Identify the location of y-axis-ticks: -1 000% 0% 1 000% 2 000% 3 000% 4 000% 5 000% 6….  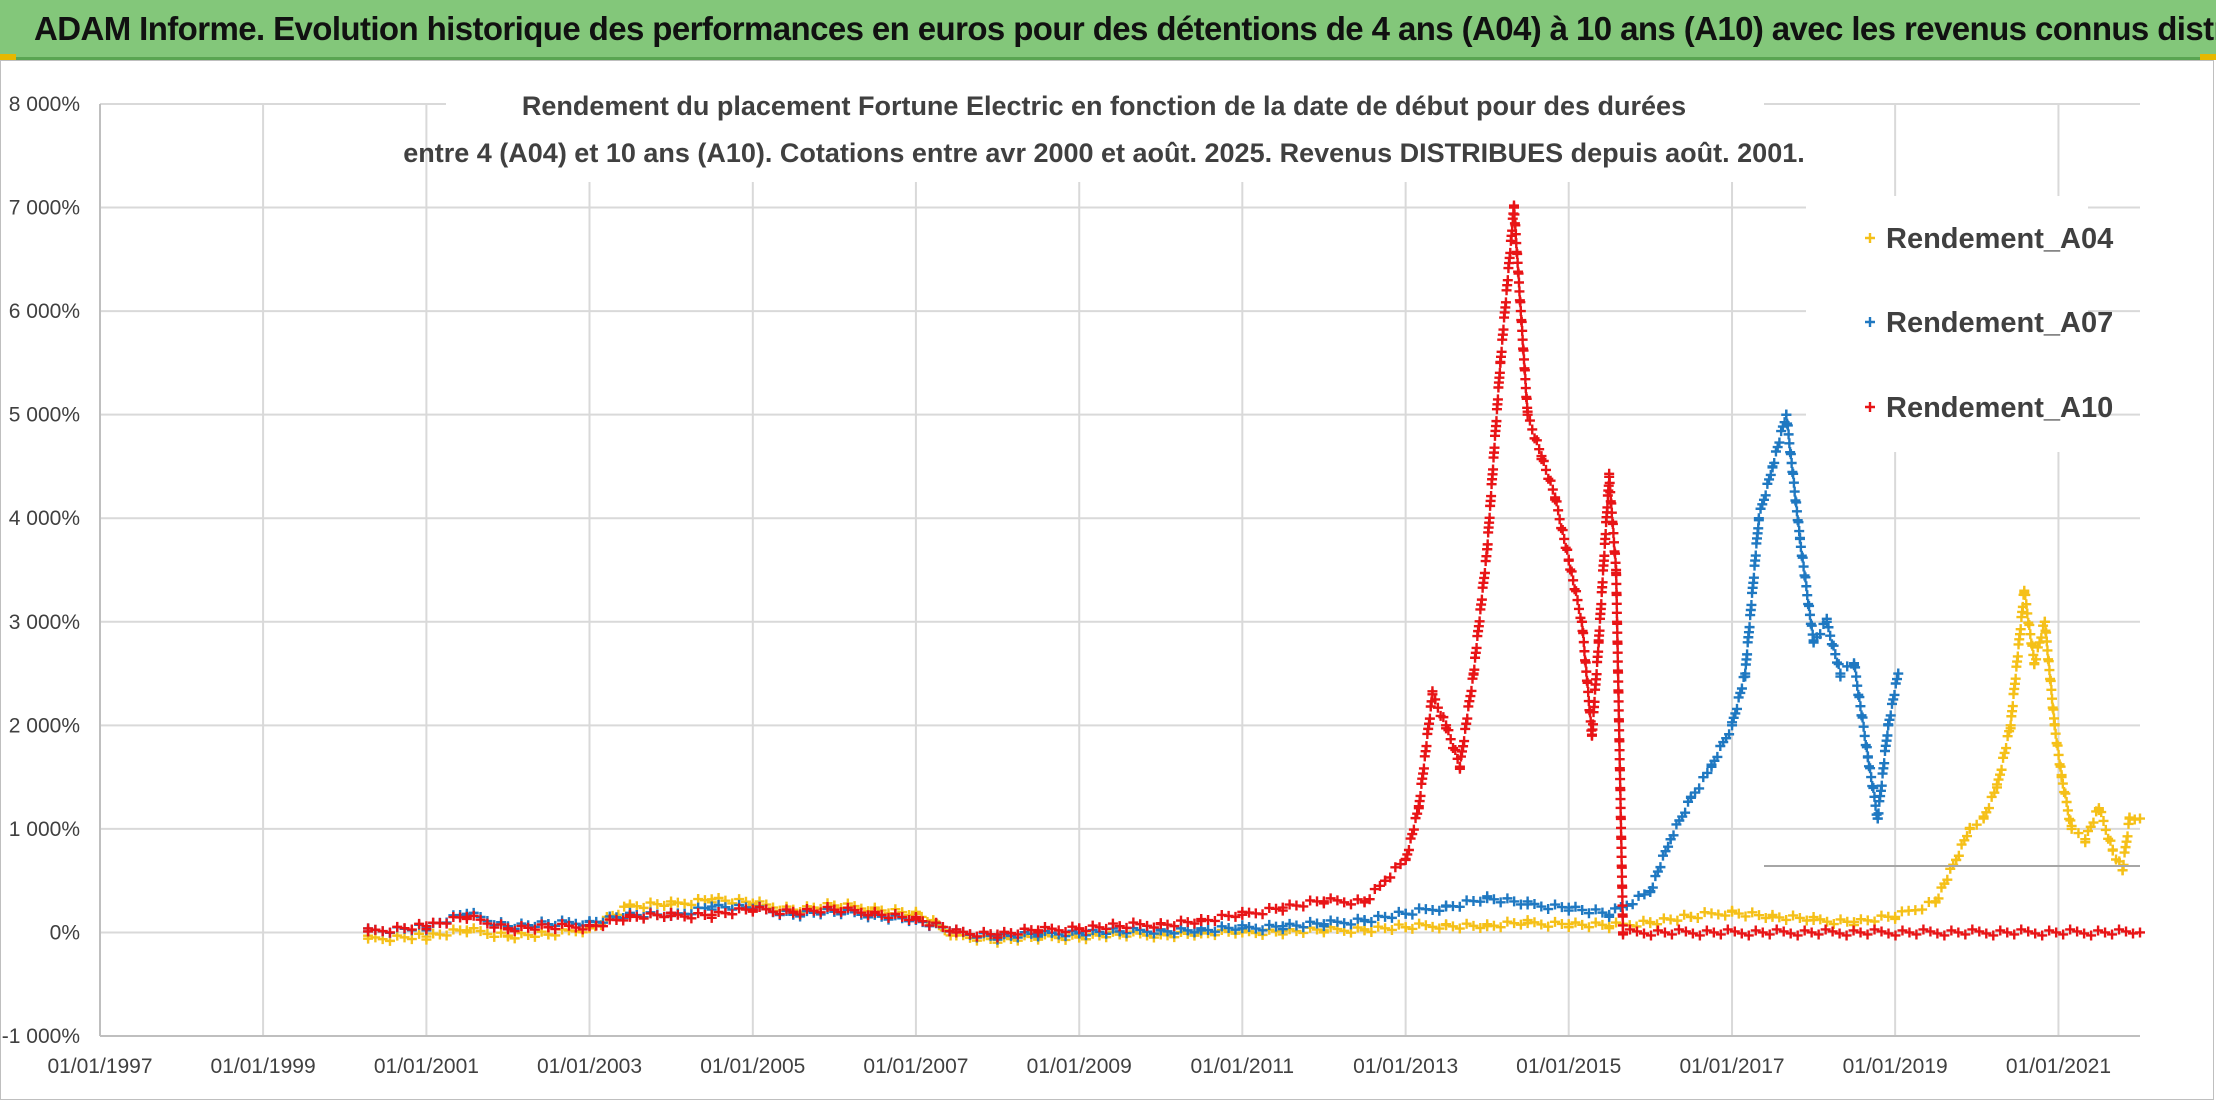
(41, 570).